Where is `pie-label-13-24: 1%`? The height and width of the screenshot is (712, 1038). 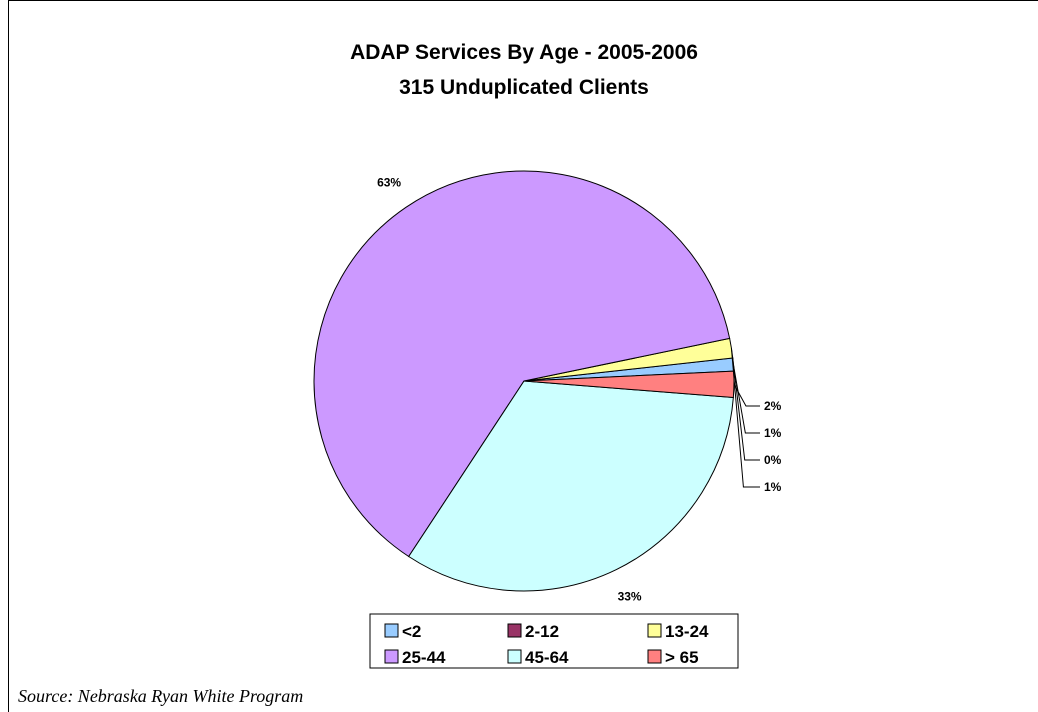
pie-label-13-24: 1% is located at coordinates (773, 487).